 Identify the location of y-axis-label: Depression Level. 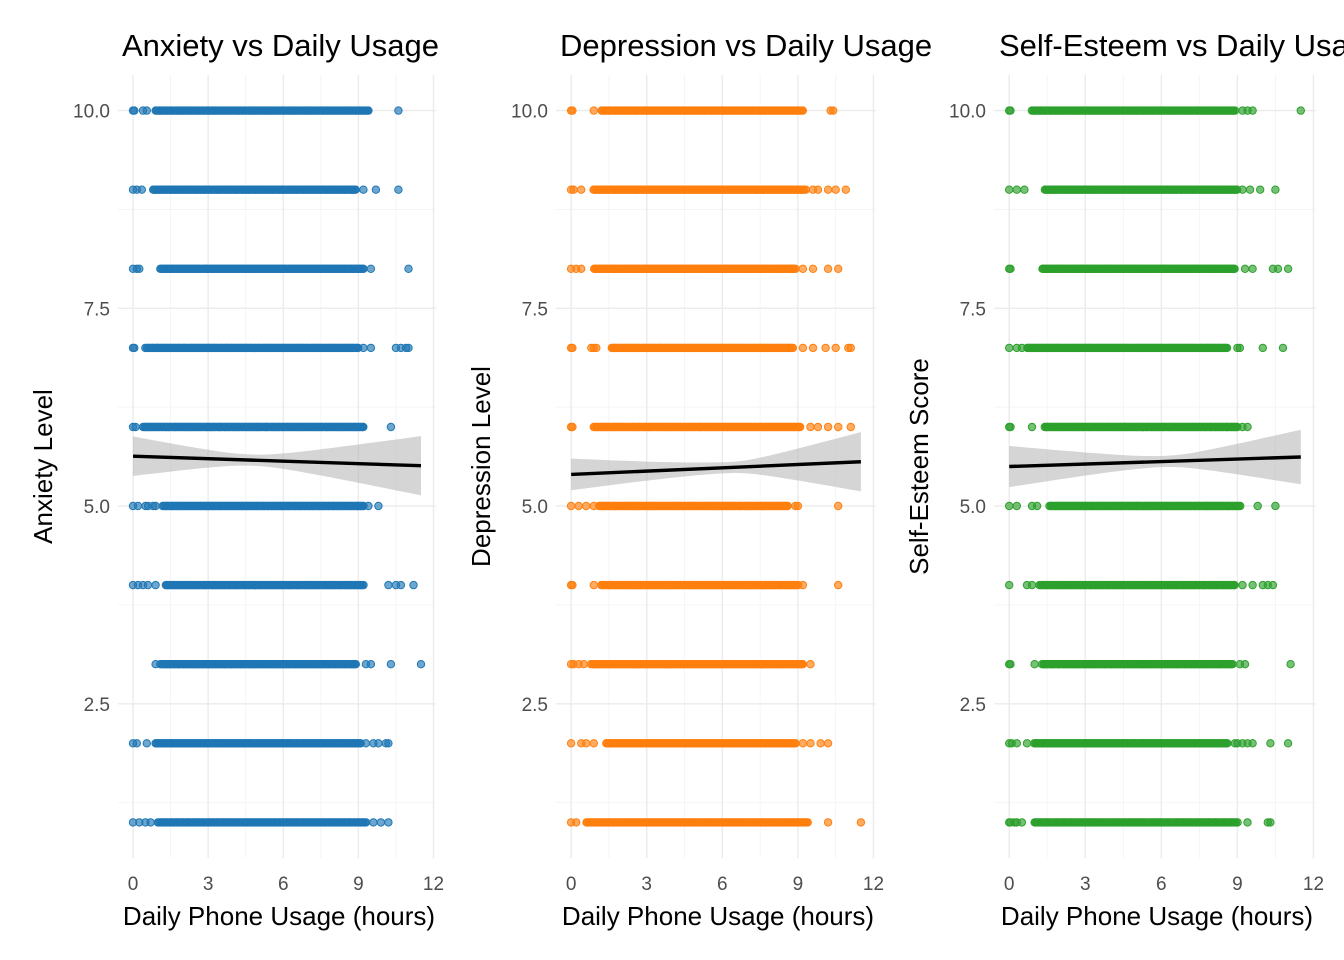
(481, 466).